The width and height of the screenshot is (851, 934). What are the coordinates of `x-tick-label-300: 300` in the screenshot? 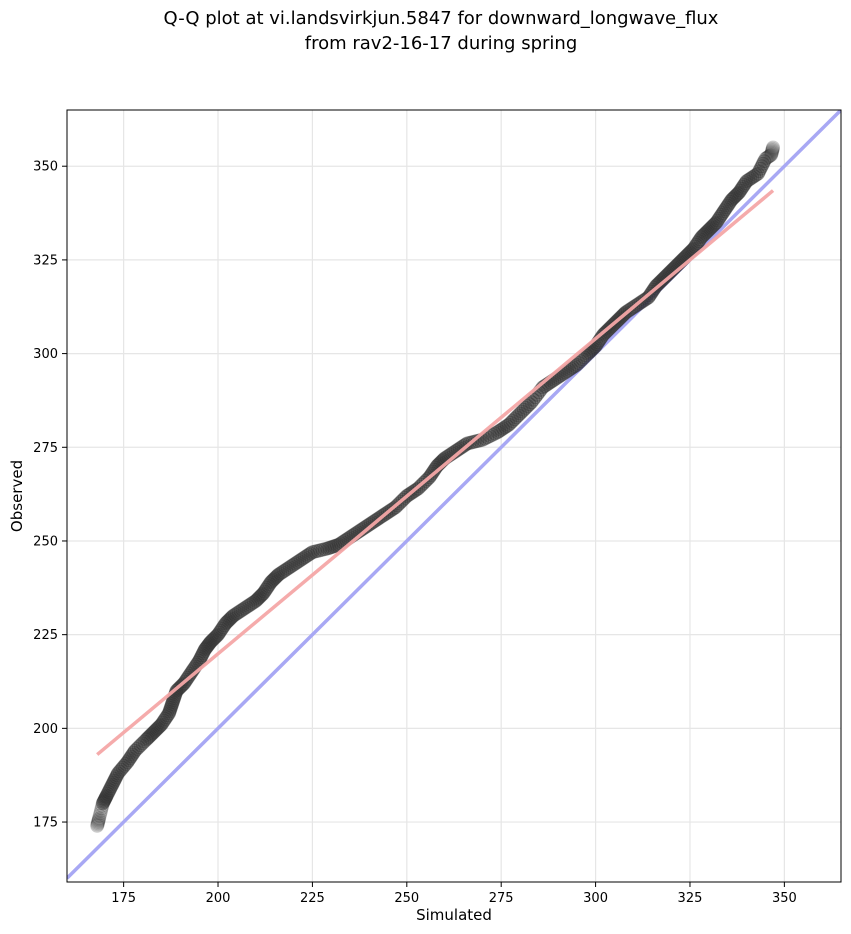 It's located at (595, 898).